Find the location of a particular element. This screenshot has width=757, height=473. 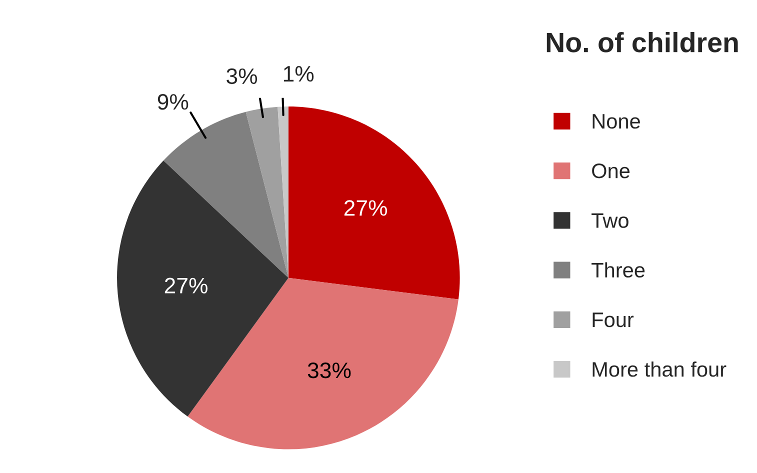

legend-label: Three is located at coordinates (618, 270).